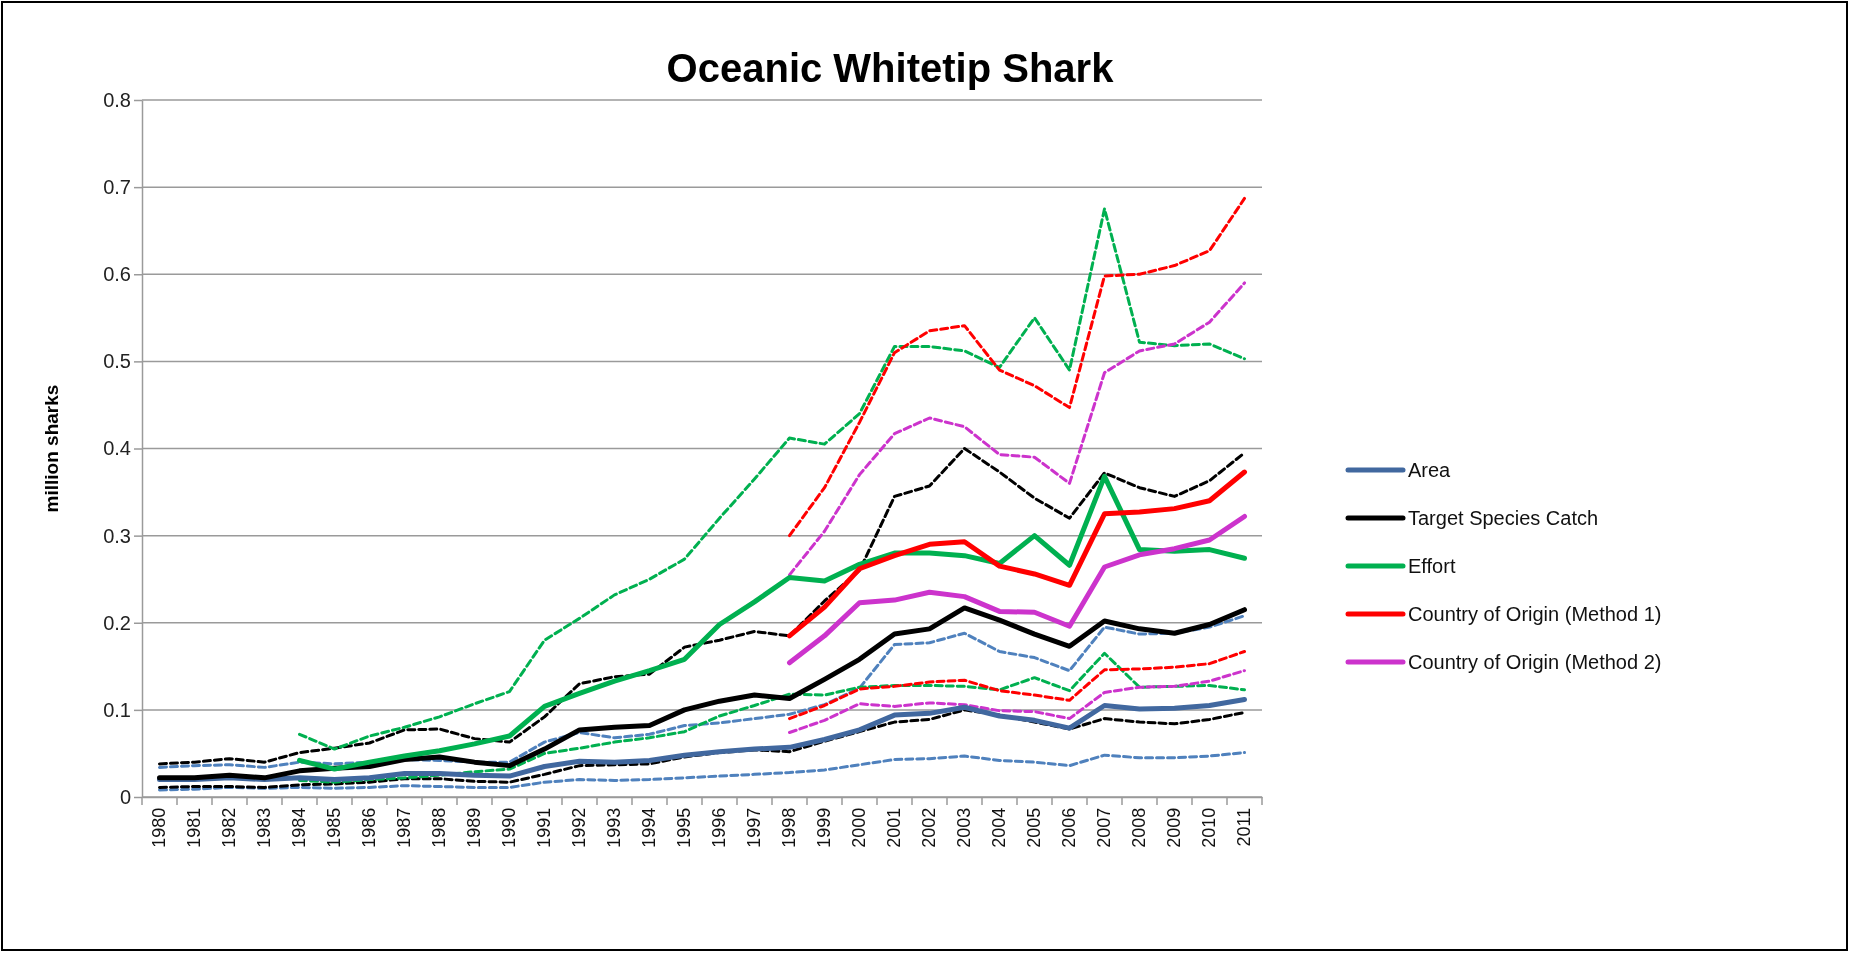 This screenshot has width=1849, height=954. What do you see at coordinates (1432, 566) in the screenshot?
I see `legend-label: Effort` at bounding box center [1432, 566].